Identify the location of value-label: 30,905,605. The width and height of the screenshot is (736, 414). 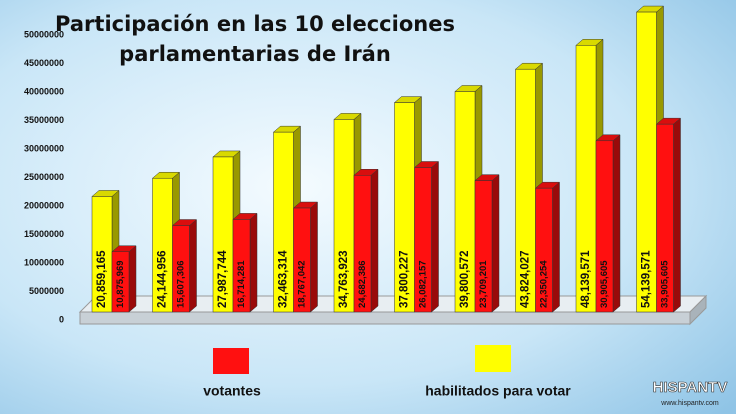
(604, 284).